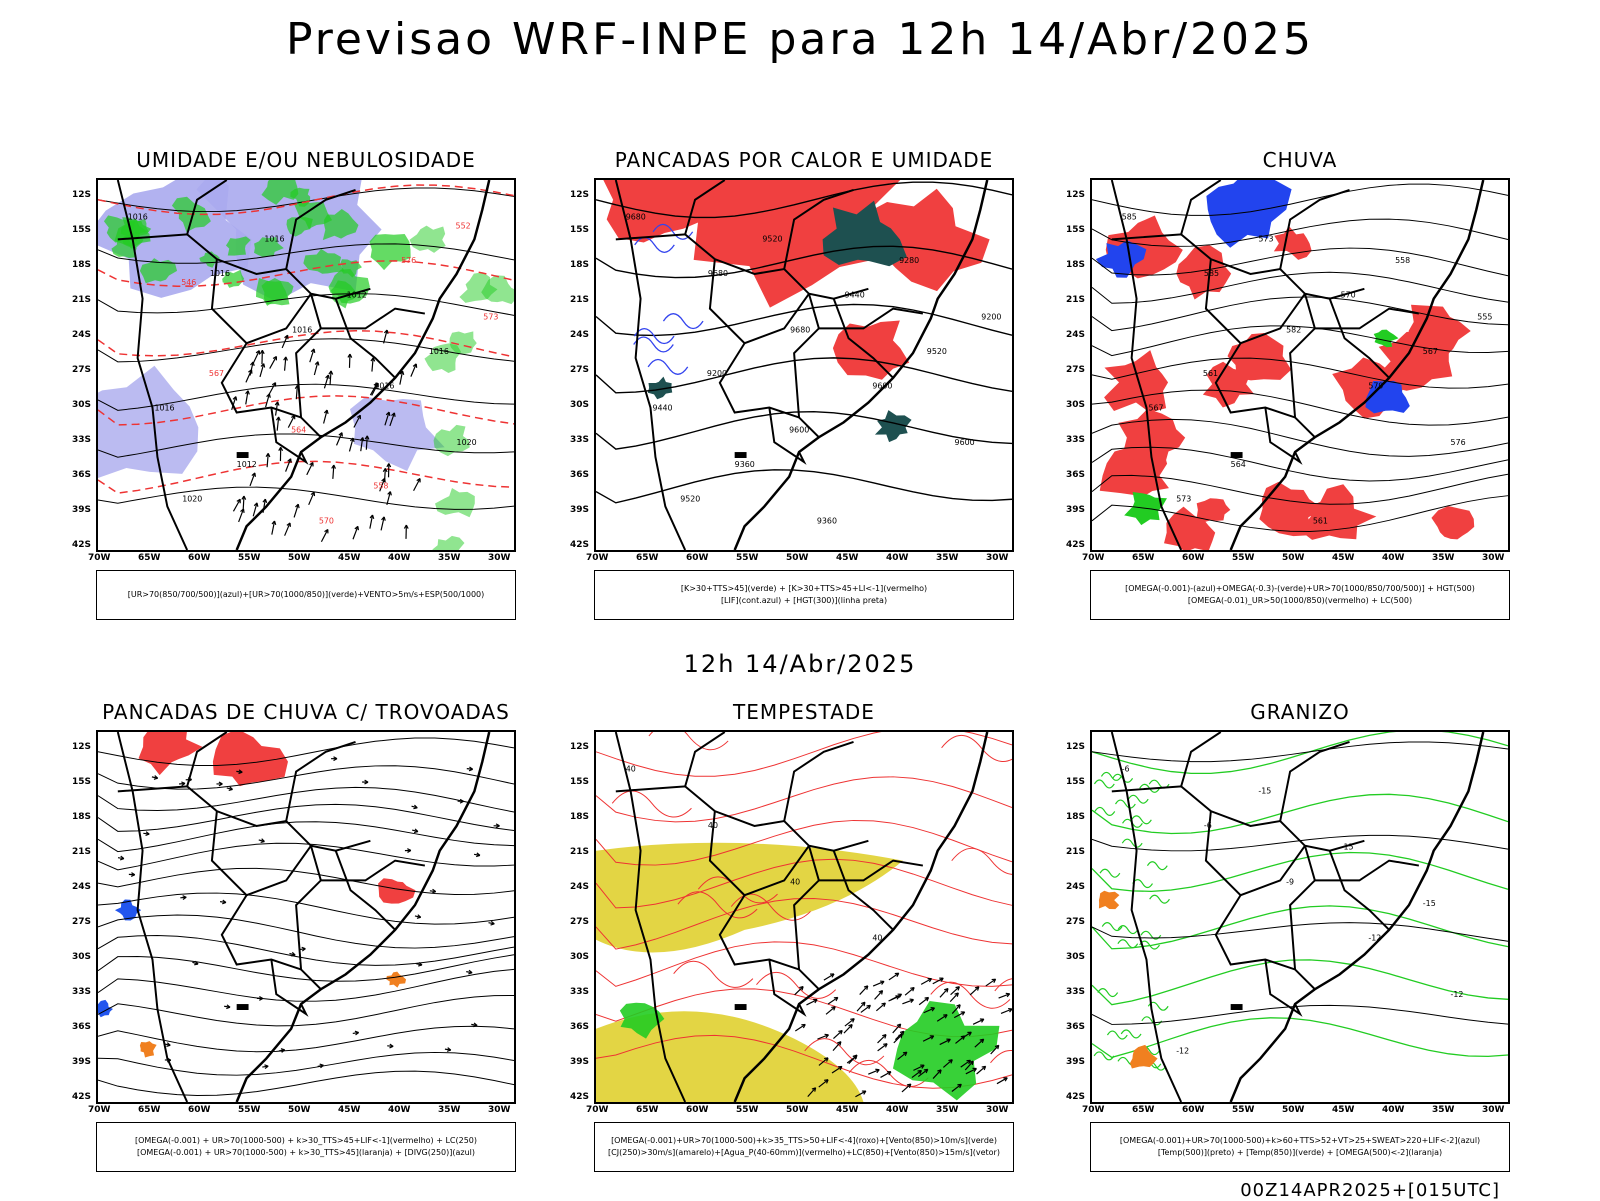  What do you see at coordinates (1347, 847) in the screenshot?
I see `contour-label: -15` at bounding box center [1347, 847].